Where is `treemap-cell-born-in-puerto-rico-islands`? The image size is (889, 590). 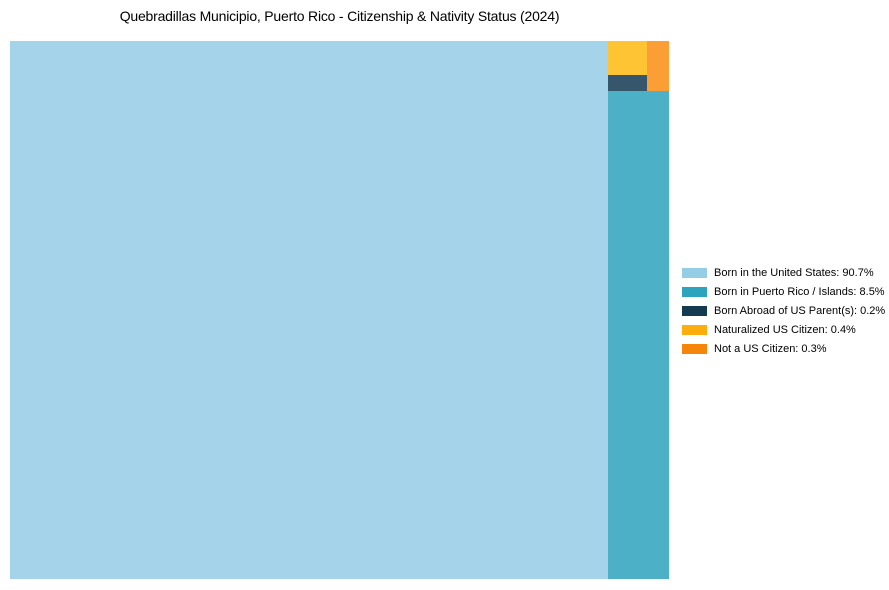 treemap-cell-born-in-puerto-rico-islands is located at coordinates (638, 335).